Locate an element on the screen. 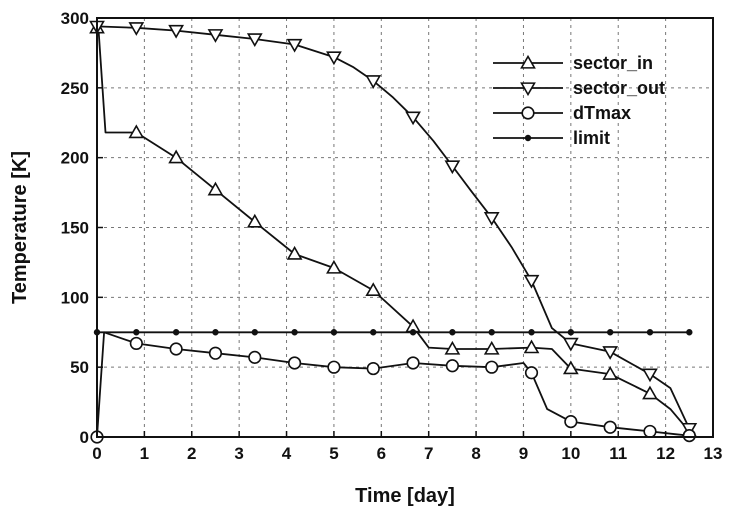  legend-marker-limit is located at coordinates (528, 138).